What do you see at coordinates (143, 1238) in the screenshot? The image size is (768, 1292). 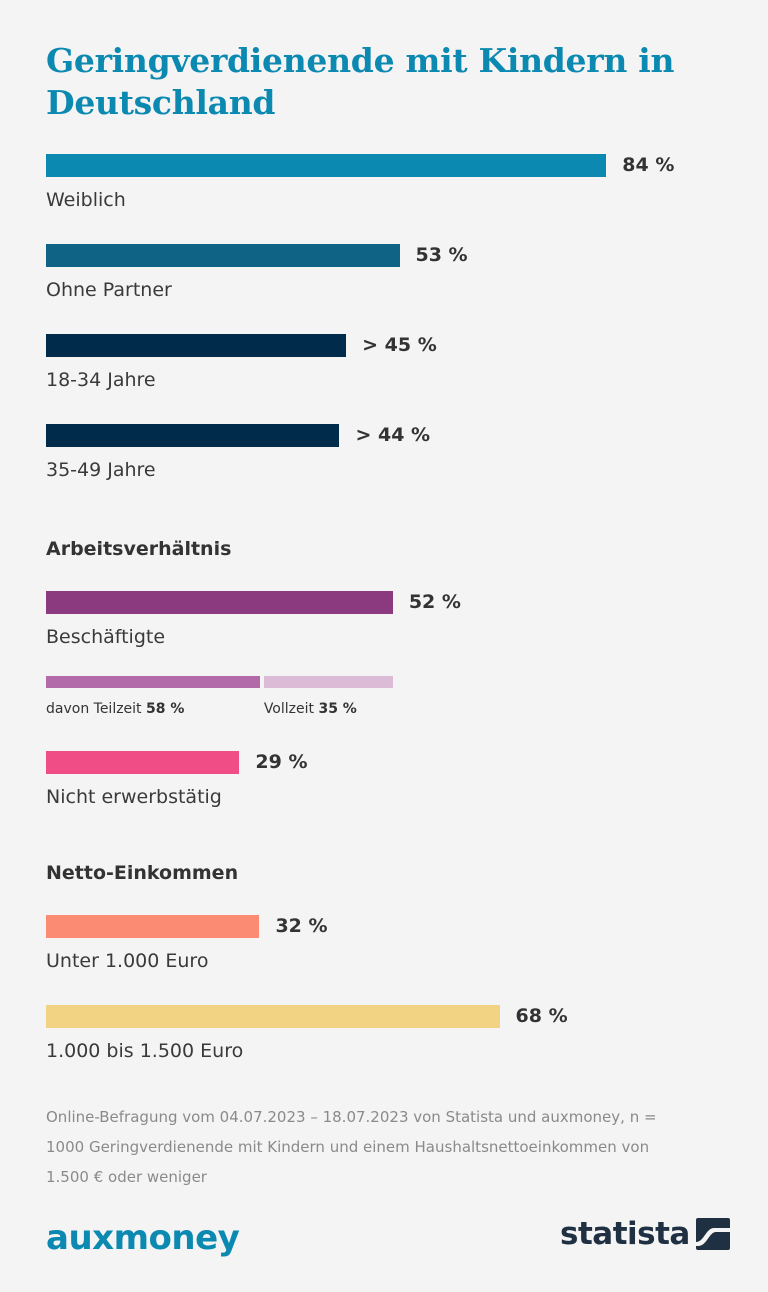 I see `auxmoney-logo: auxmoney` at bounding box center [143, 1238].